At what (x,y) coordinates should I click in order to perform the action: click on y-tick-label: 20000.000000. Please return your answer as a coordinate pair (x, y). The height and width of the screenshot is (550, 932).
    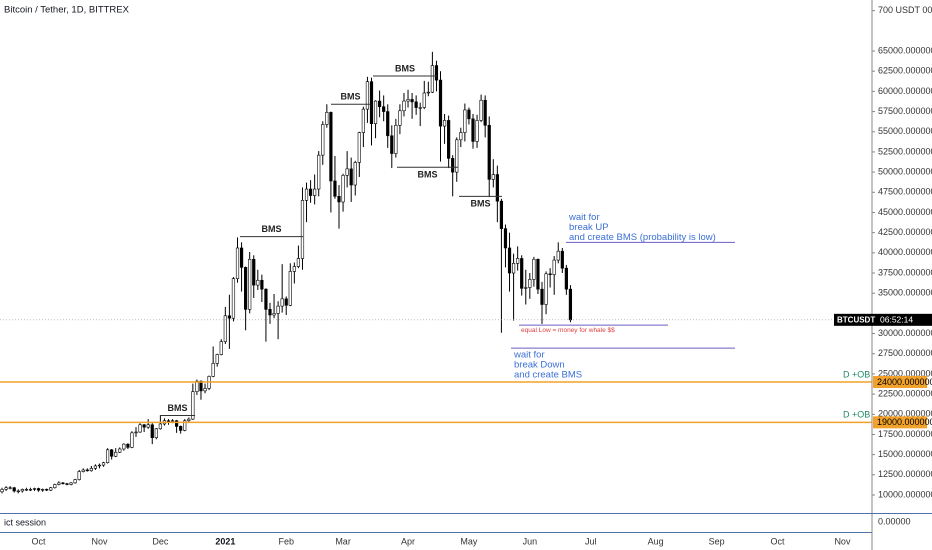
    Looking at the image, I should click on (905, 414).